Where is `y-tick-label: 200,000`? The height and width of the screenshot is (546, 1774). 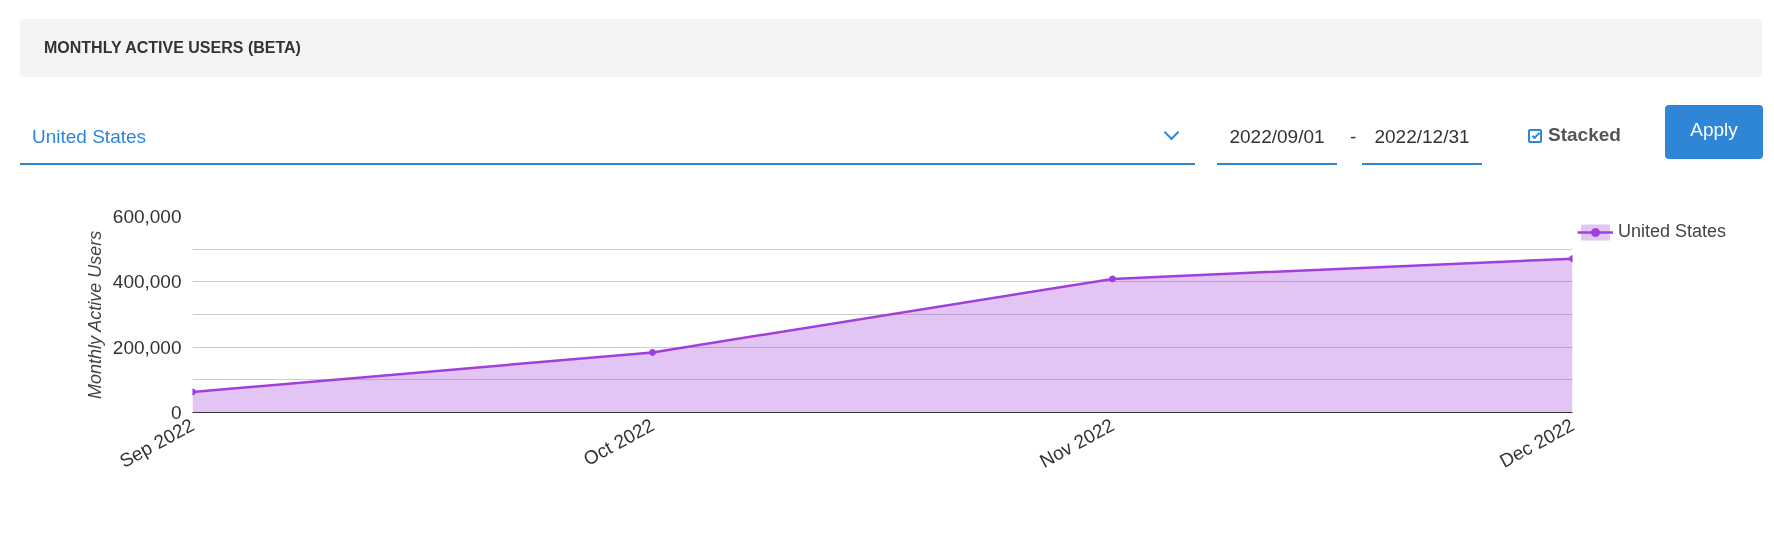 y-tick-label: 200,000 is located at coordinates (147, 347).